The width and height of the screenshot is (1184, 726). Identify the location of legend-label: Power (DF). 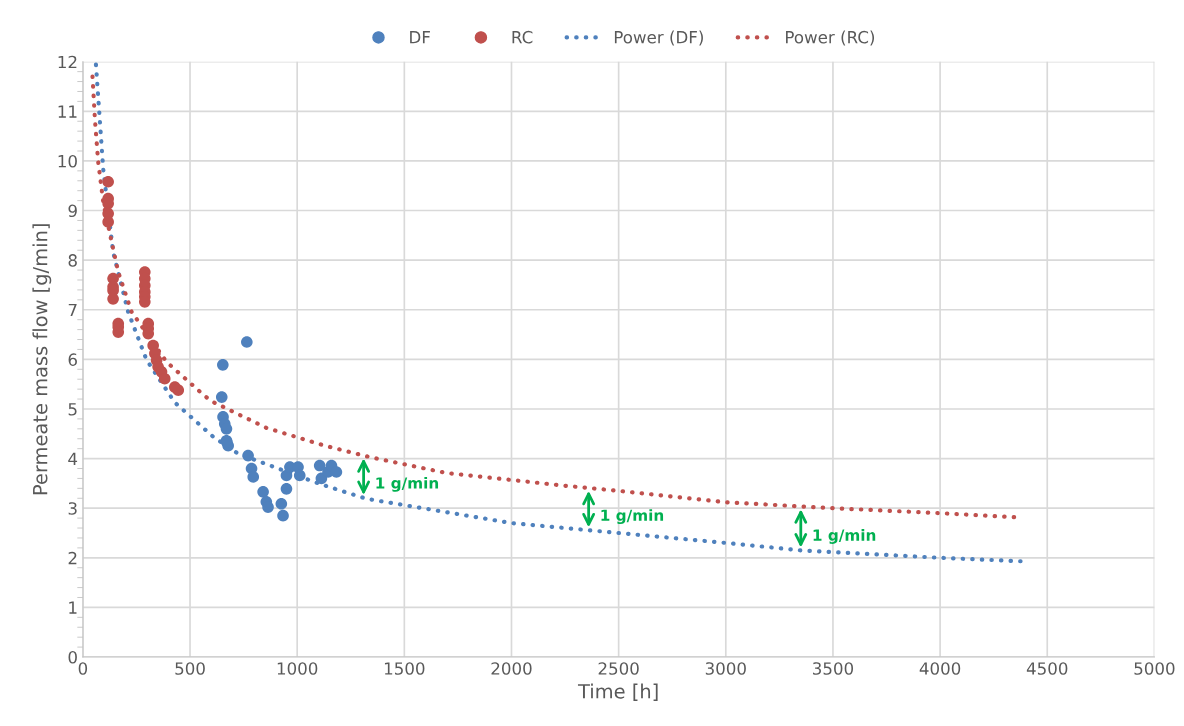
(658, 38).